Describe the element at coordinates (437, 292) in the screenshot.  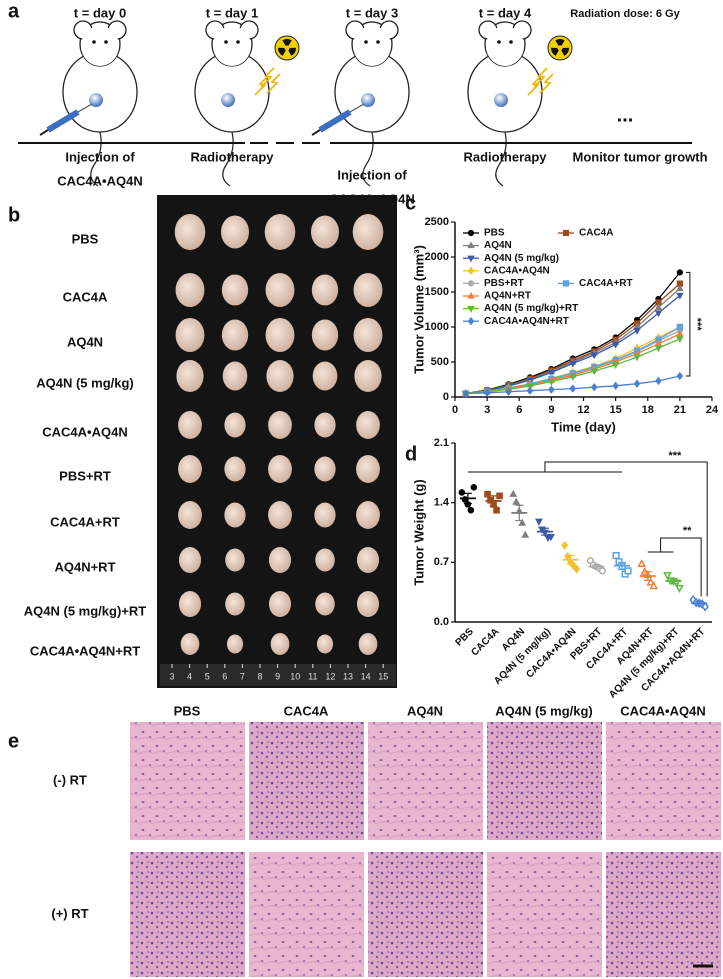
I see `y-tick-label: 1500` at that location.